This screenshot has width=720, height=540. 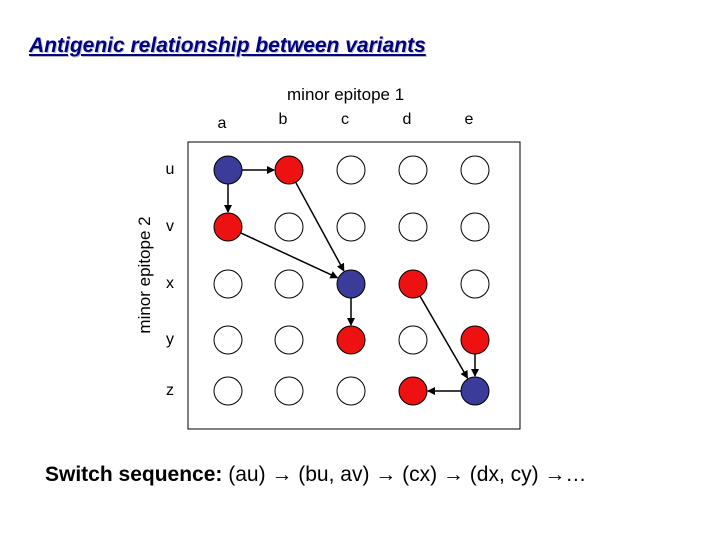 What do you see at coordinates (228, 391) in the screenshot?
I see `node-az` at bounding box center [228, 391].